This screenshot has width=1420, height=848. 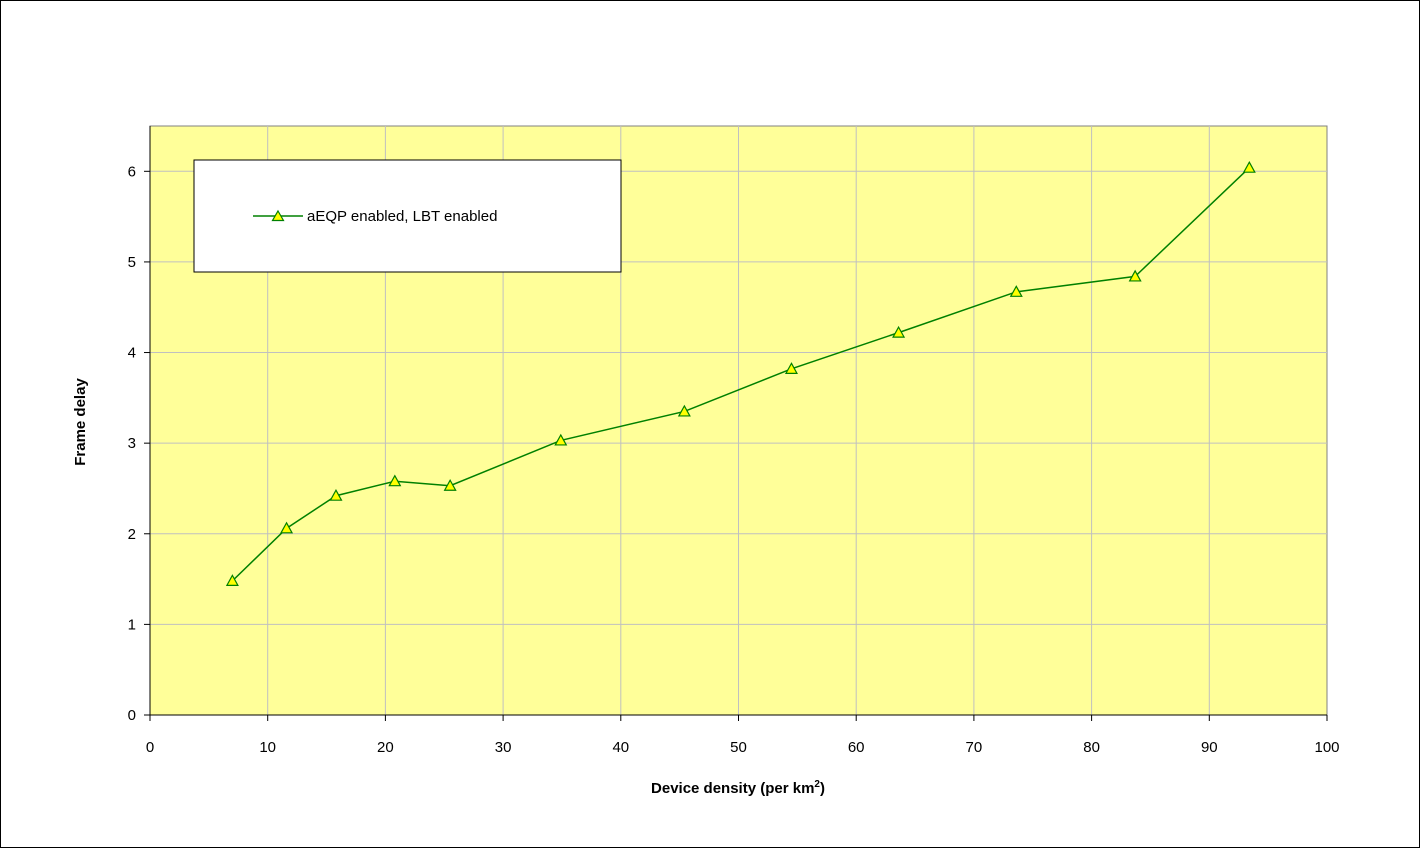 I want to click on y-axis-title: Frame delay, so click(x=80, y=422).